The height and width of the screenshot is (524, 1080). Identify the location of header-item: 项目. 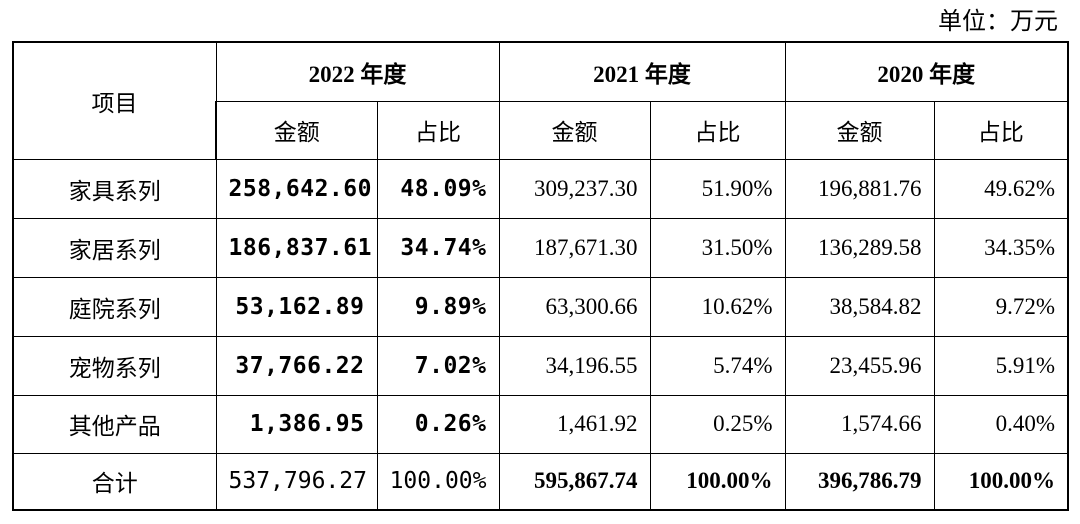
(114, 100).